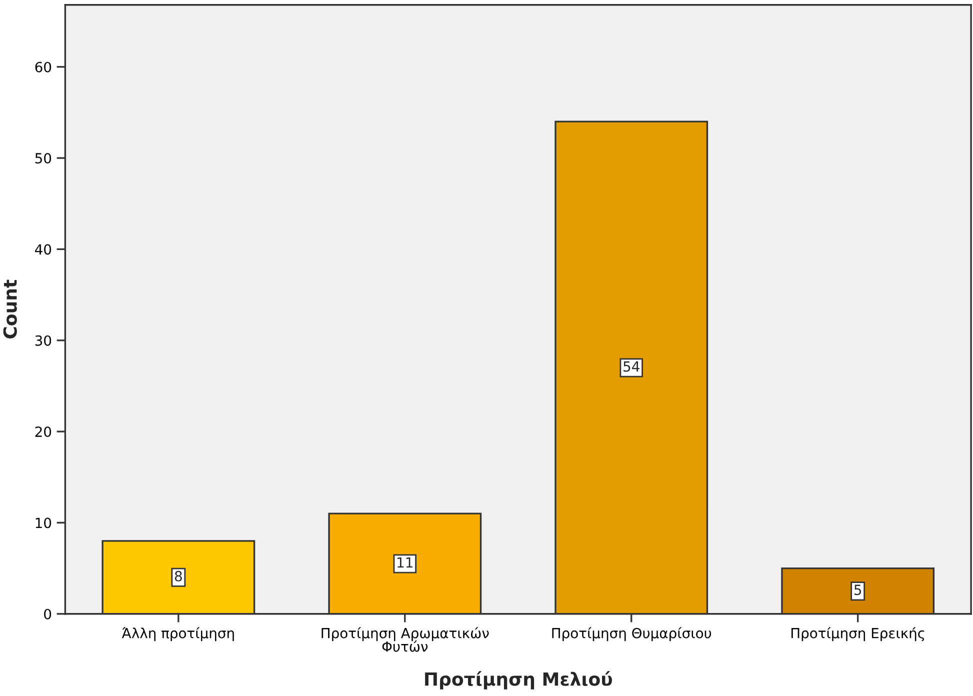  Describe the element at coordinates (632, 634) in the screenshot. I see `x-tick-label: Προτίμηση Θυμαρίσιου` at that location.